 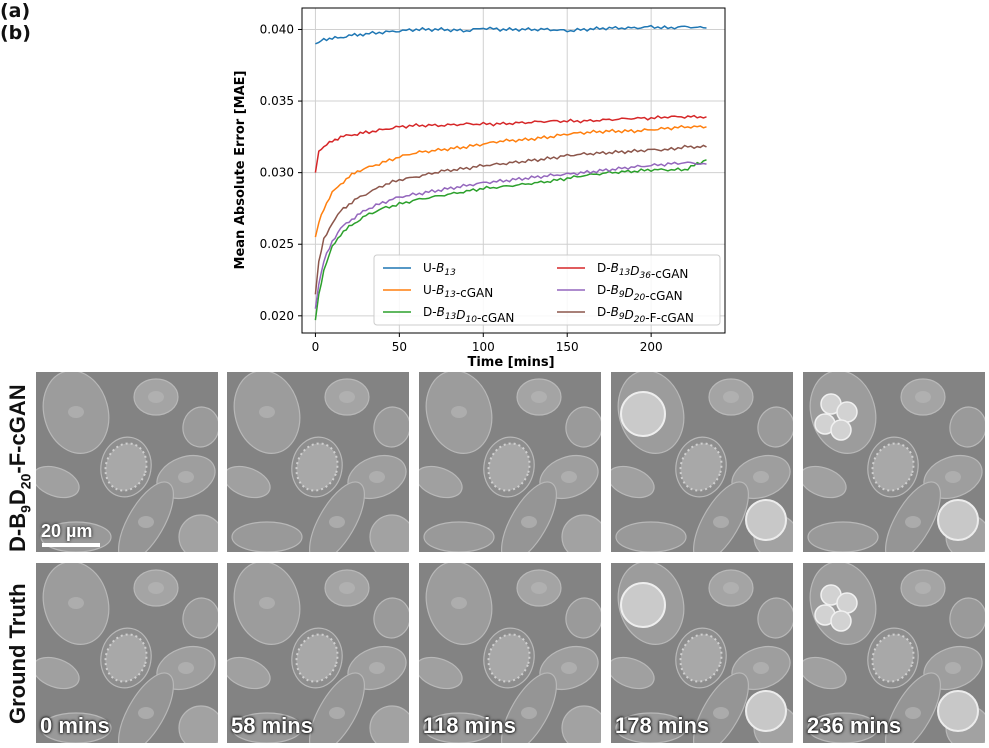 I want to click on legend-box, so click(x=547, y=290).